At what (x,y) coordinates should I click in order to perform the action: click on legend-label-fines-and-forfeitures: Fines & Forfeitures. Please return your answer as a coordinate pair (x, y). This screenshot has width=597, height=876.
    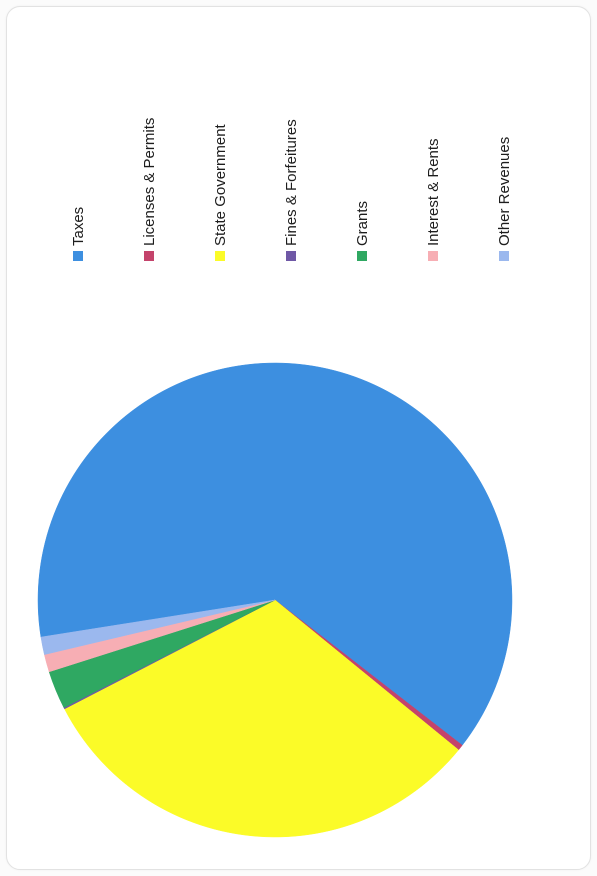
    Looking at the image, I should click on (291, 182).